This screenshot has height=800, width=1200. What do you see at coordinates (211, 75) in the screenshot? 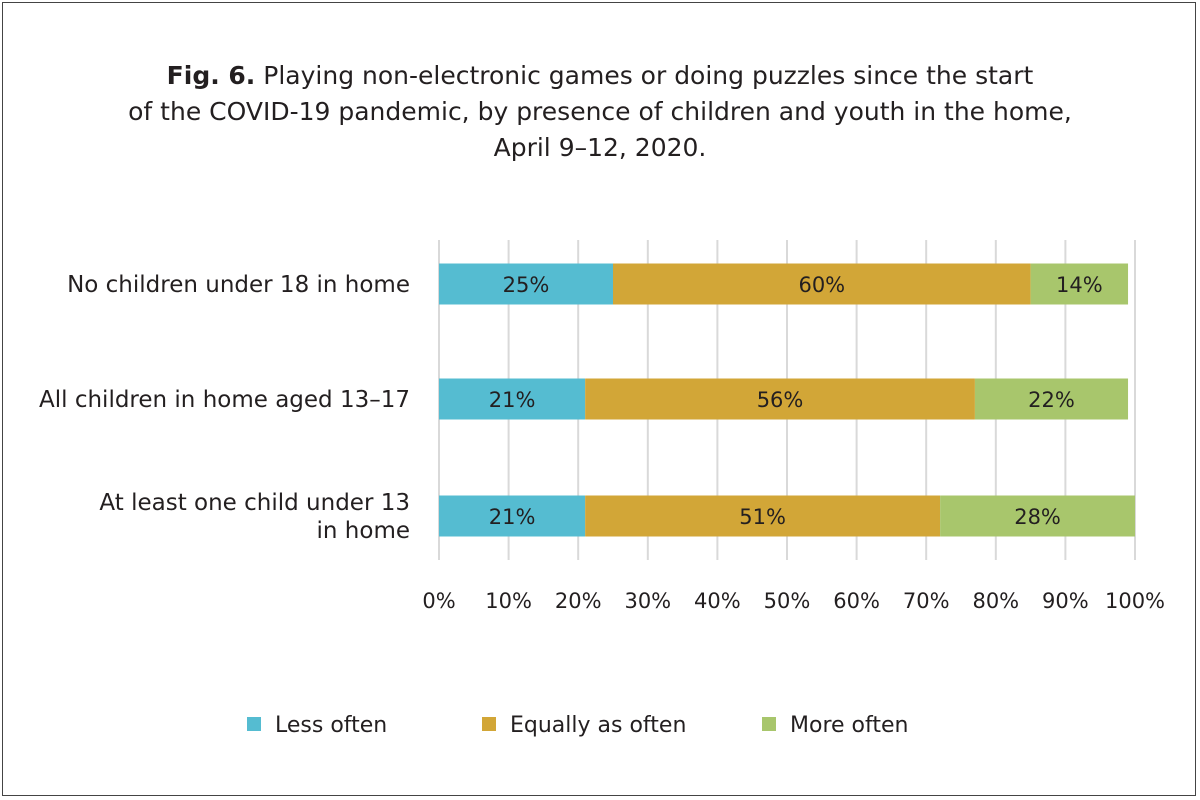
I see `figure-label: Fig. 6.` at bounding box center [211, 75].